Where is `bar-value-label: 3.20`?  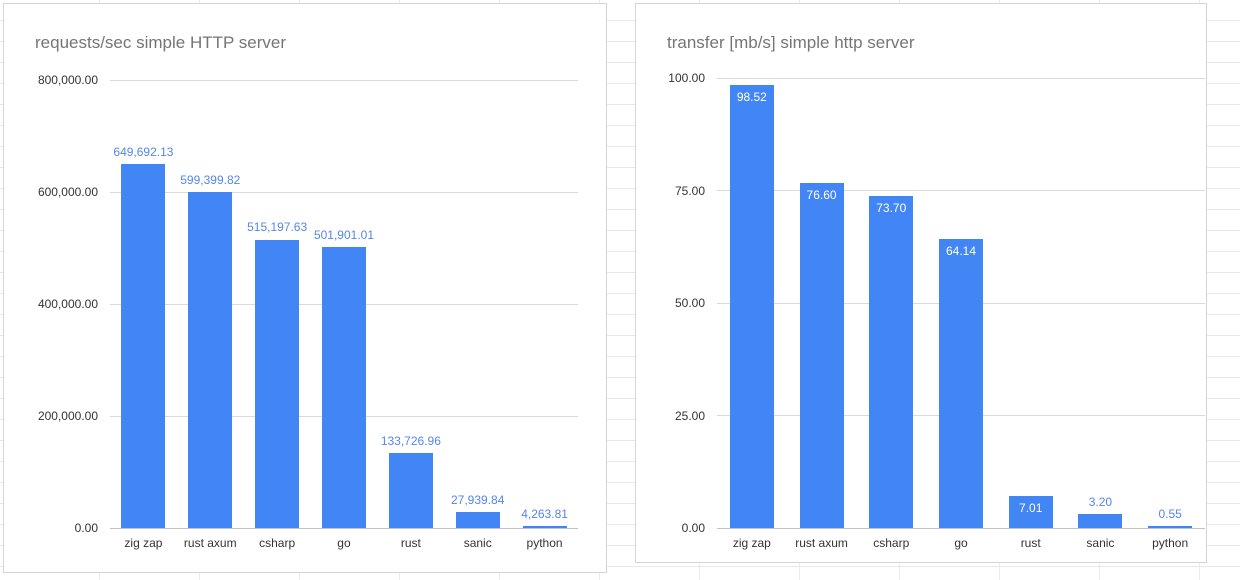 bar-value-label: 3.20 is located at coordinates (1100, 501).